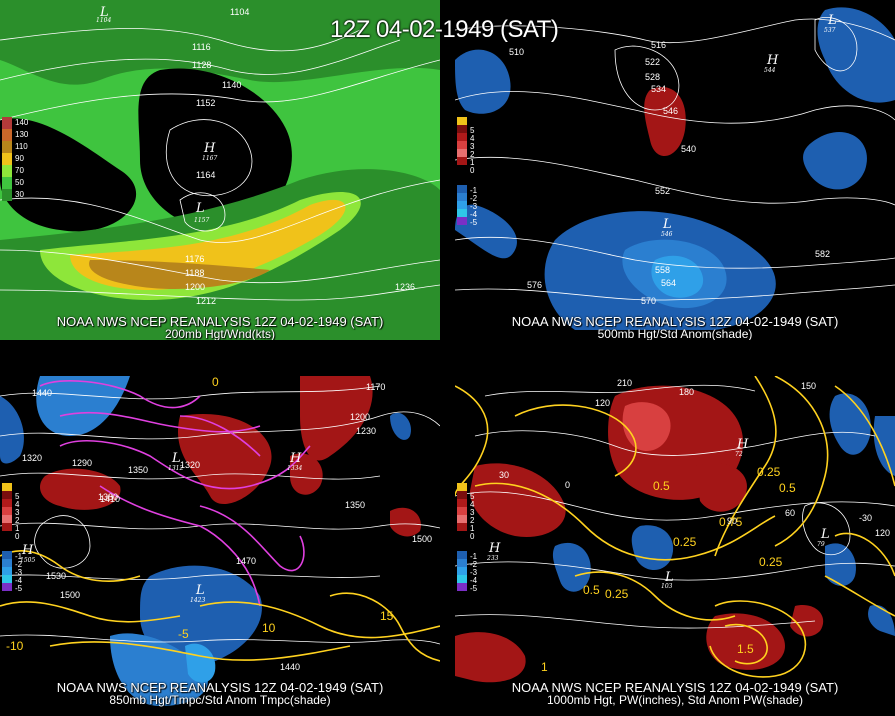 This screenshot has width=895, height=716. What do you see at coordinates (19, 588) in the screenshot?
I see `legend-label: -5` at bounding box center [19, 588].